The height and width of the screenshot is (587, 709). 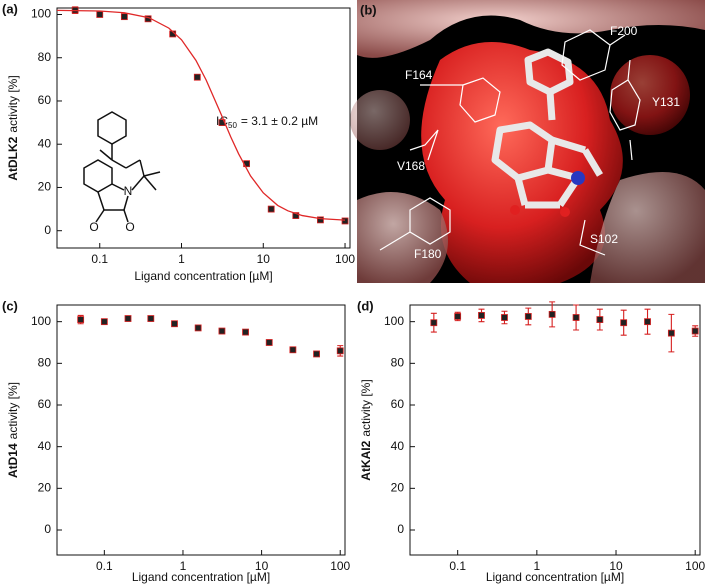 I want to click on residue-label: Y131, so click(x=666, y=102).